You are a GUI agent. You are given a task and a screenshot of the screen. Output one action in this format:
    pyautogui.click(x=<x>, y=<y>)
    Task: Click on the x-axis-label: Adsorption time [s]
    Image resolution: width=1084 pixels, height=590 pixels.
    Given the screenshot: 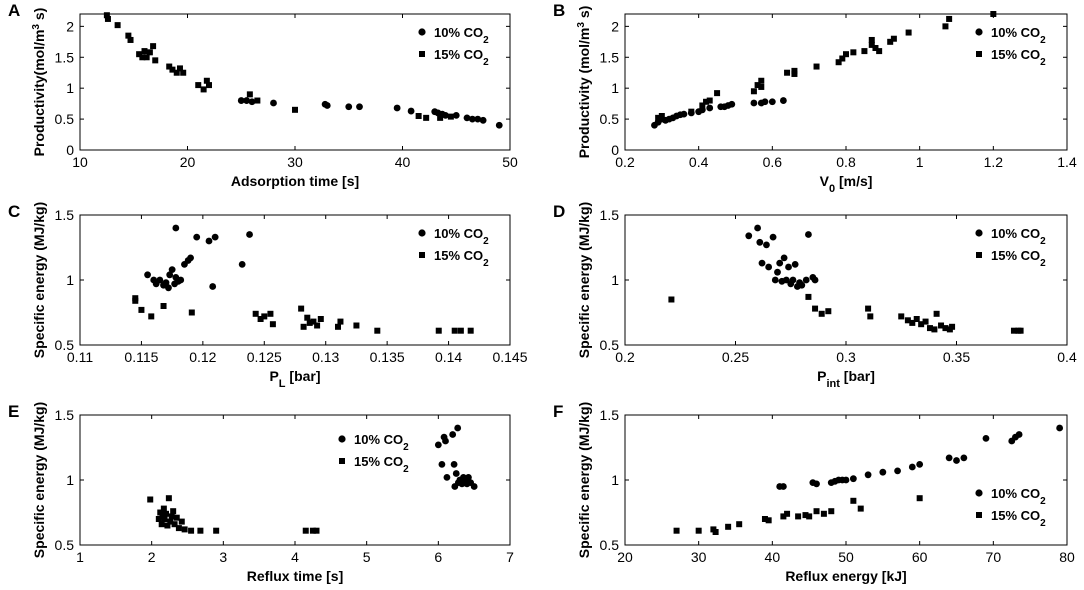 What is the action you would take?
    pyautogui.click(x=295, y=181)
    